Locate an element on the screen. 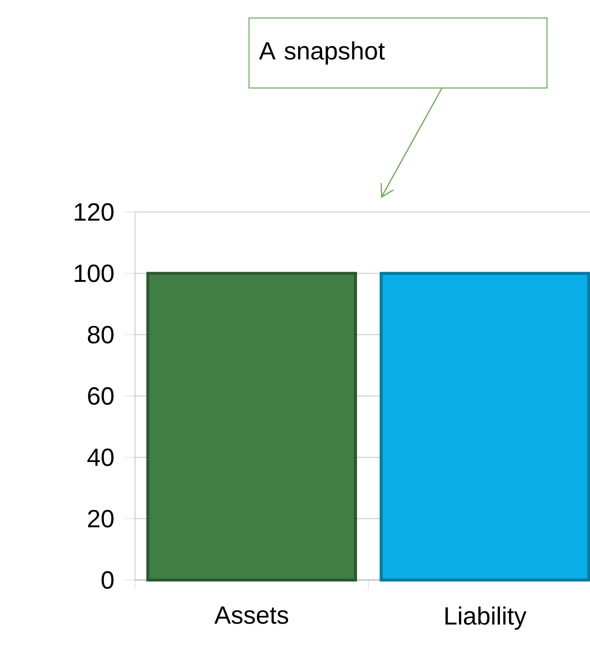  x-tick-label: Liability is located at coordinates (486, 618).